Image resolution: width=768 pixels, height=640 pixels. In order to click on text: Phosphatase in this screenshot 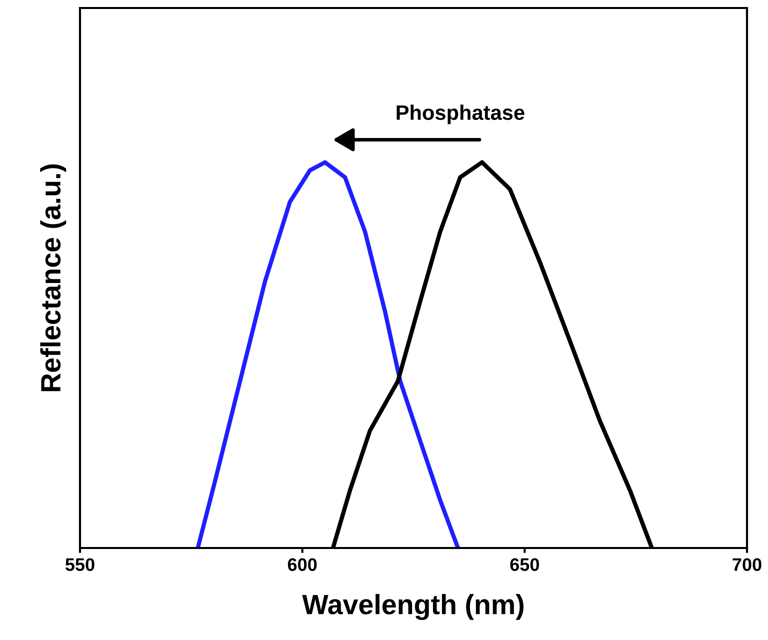, I will do `click(460, 114)`.